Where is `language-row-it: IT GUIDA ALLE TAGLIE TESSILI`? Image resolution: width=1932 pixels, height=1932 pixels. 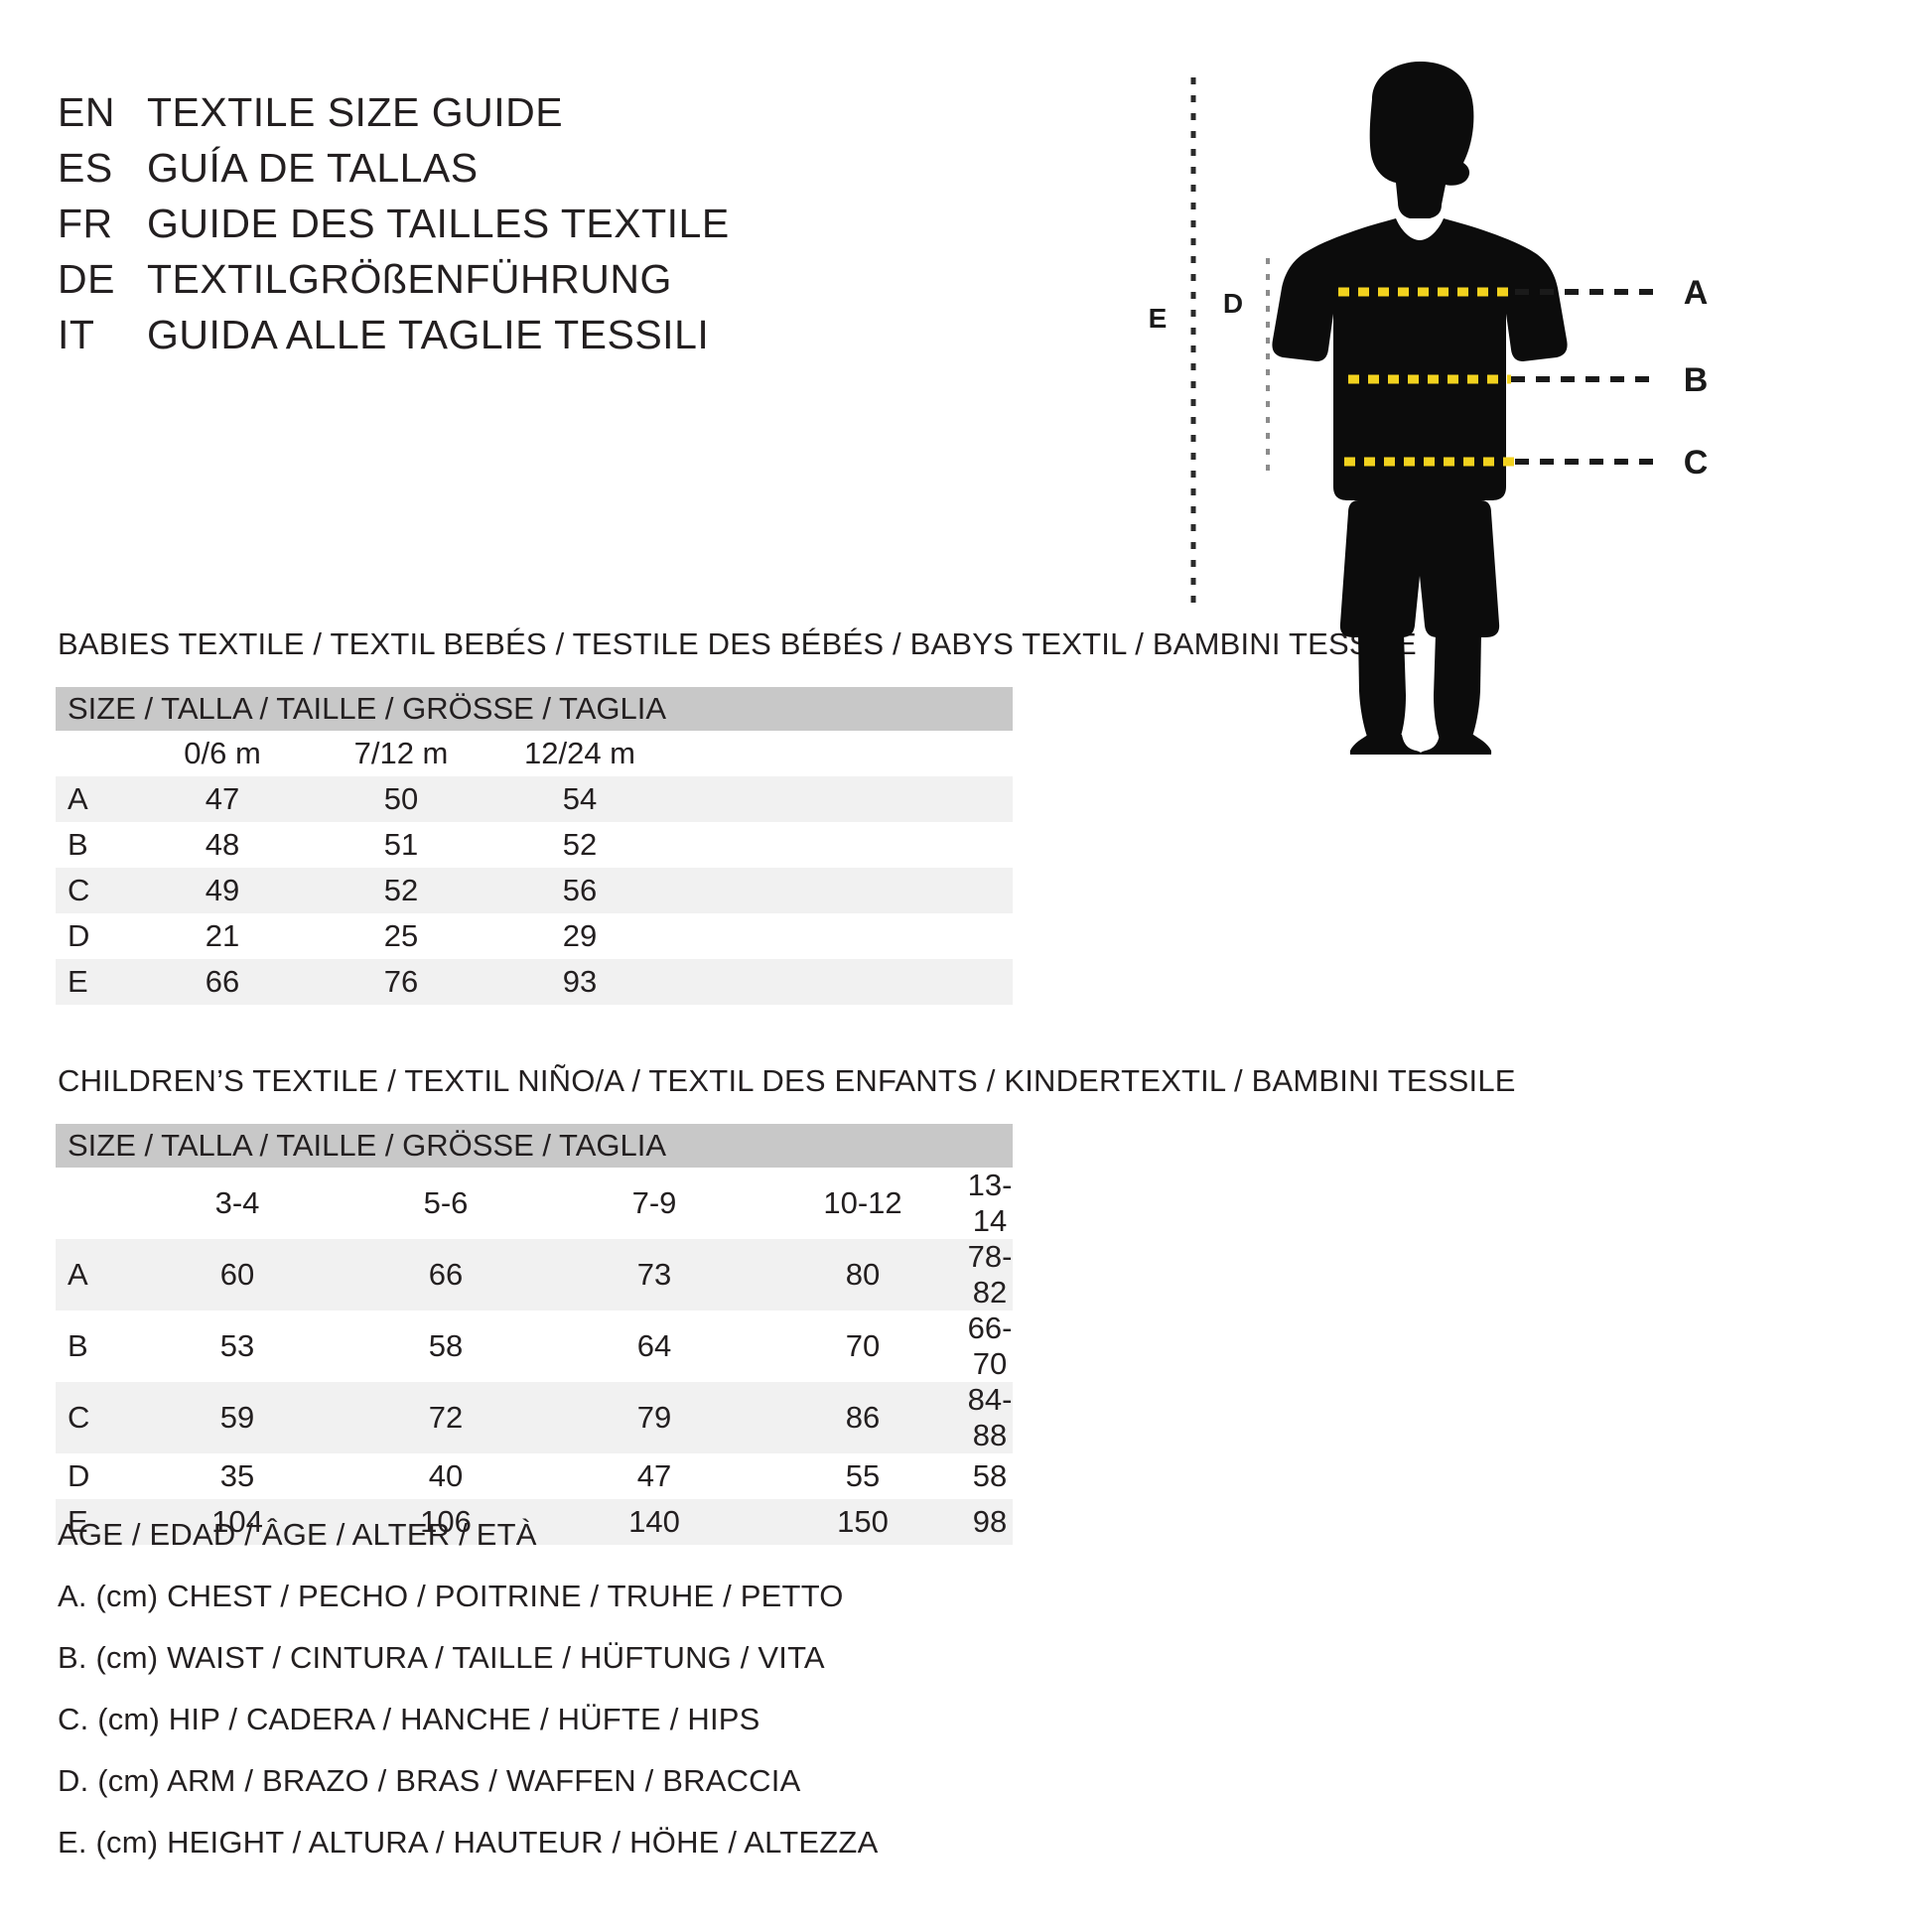
language-row-it: IT GUIDA ALLE TAGLIE TESSILI is located at coordinates (394, 340).